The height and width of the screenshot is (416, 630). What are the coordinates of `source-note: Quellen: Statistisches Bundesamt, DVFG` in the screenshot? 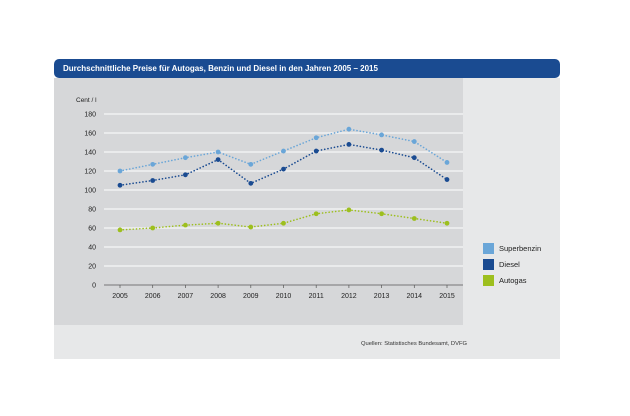 It's located at (414, 344).